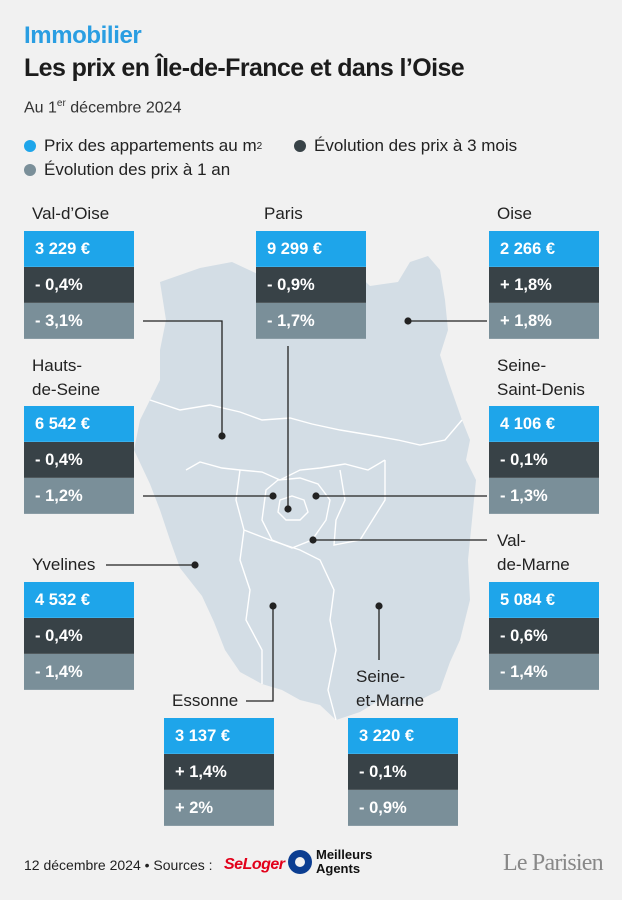 This screenshot has width=622, height=900. I want to click on card-paris: 9 299 € - 0,9% - 1,7%, so click(311, 285).